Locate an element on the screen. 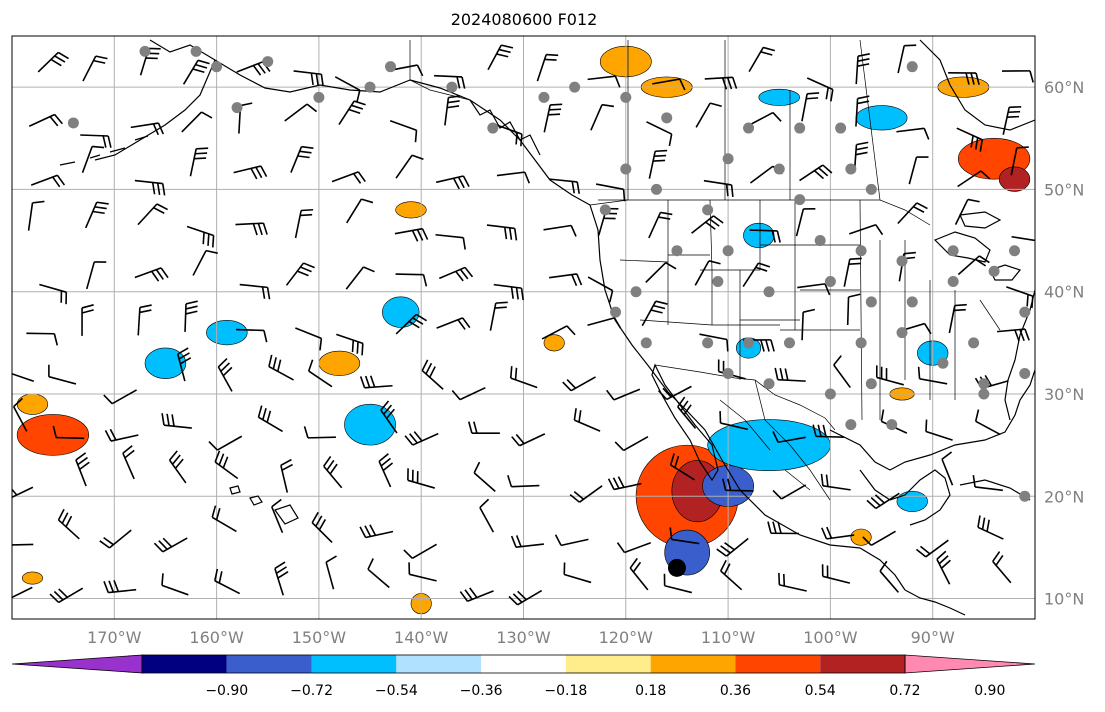 This screenshot has width=1105, height=712. colorbar-tick-label: 0.72 is located at coordinates (904, 691).